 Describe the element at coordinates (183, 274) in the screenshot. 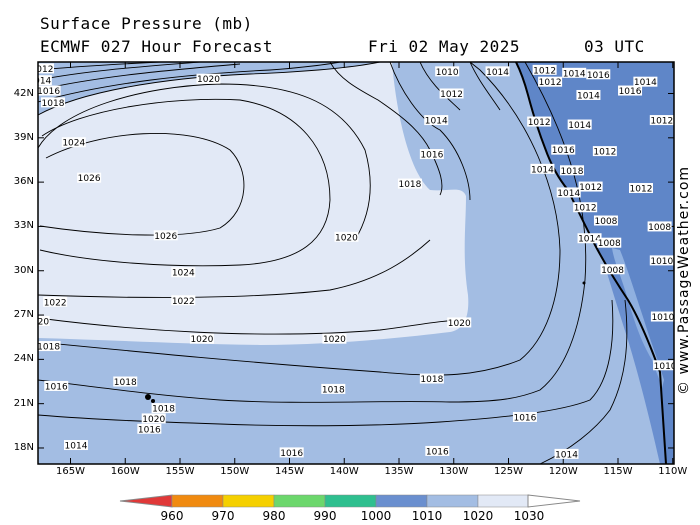

I see `svg-text: 1024` at that location.